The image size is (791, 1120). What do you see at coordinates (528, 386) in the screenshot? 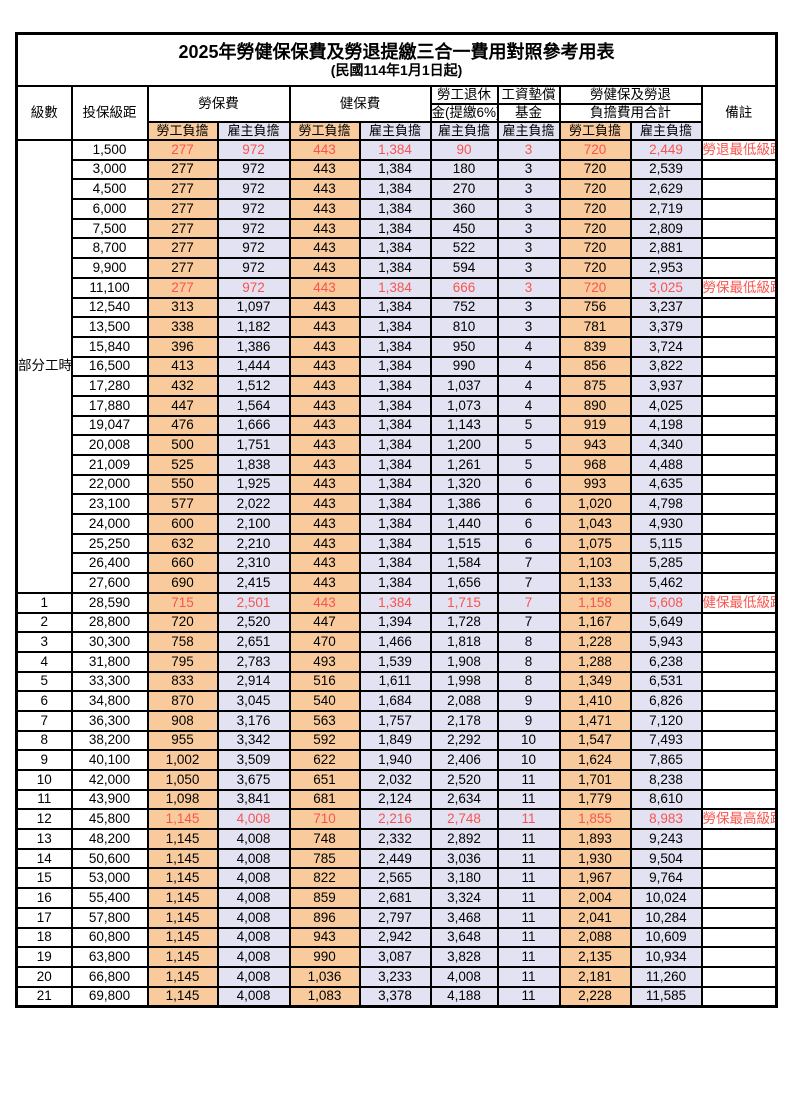
I see `cell-wage-fund-employer: 4` at bounding box center [528, 386].